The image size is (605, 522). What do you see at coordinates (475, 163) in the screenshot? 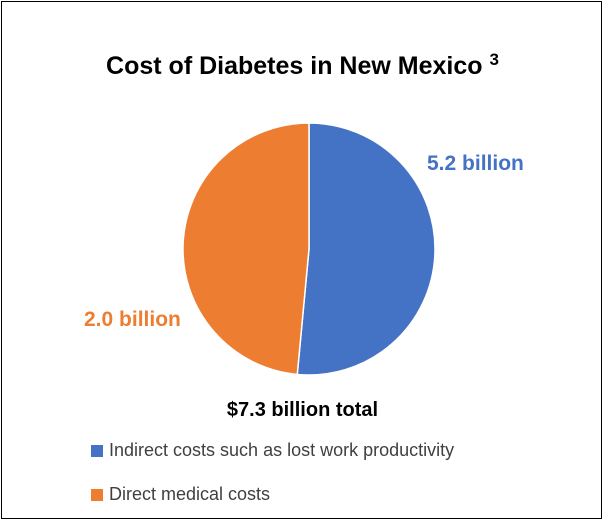
I see `data-label-indirect: 5.2 billion` at bounding box center [475, 163].